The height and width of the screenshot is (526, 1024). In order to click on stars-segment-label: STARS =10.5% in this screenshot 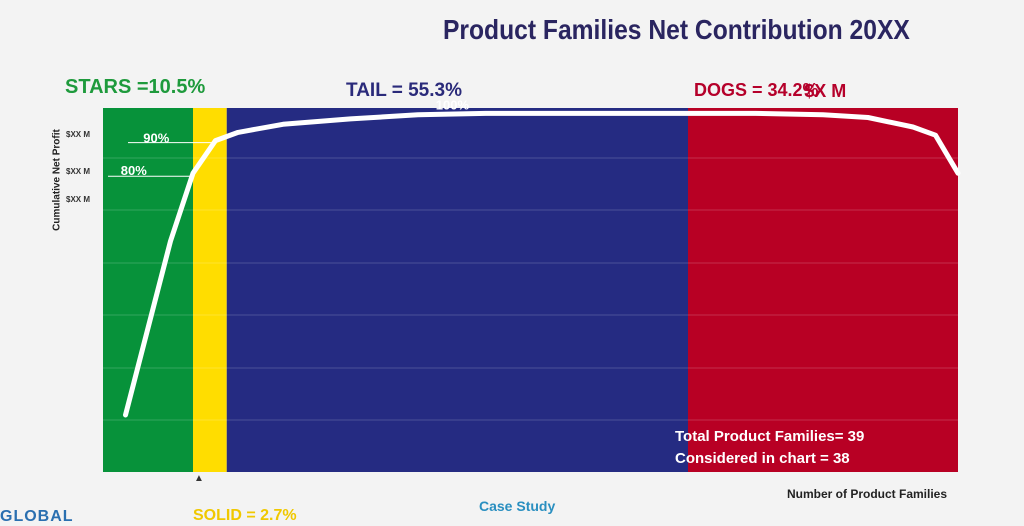, I will do `click(135, 87)`.